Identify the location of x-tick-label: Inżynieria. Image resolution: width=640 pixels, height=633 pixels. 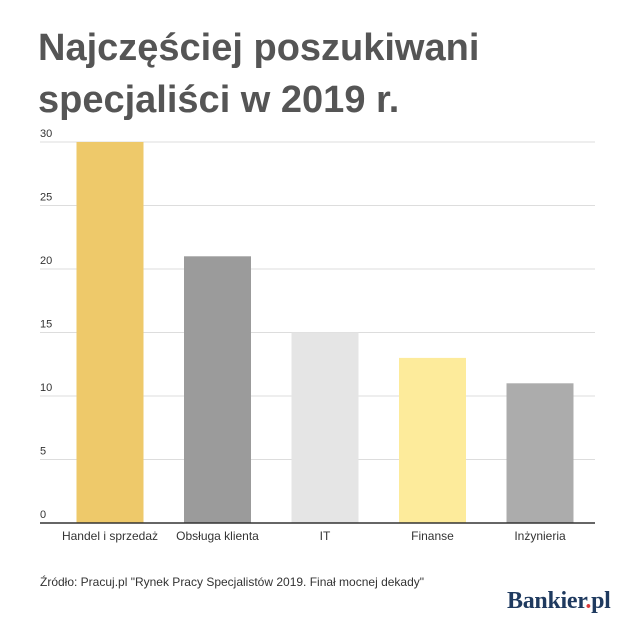
(540, 536).